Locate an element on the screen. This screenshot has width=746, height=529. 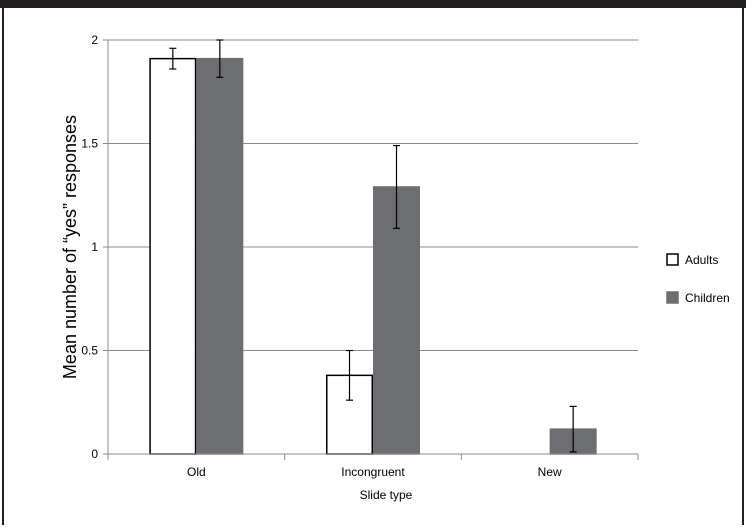
y-tick-label: 0.5 is located at coordinates (89, 351).